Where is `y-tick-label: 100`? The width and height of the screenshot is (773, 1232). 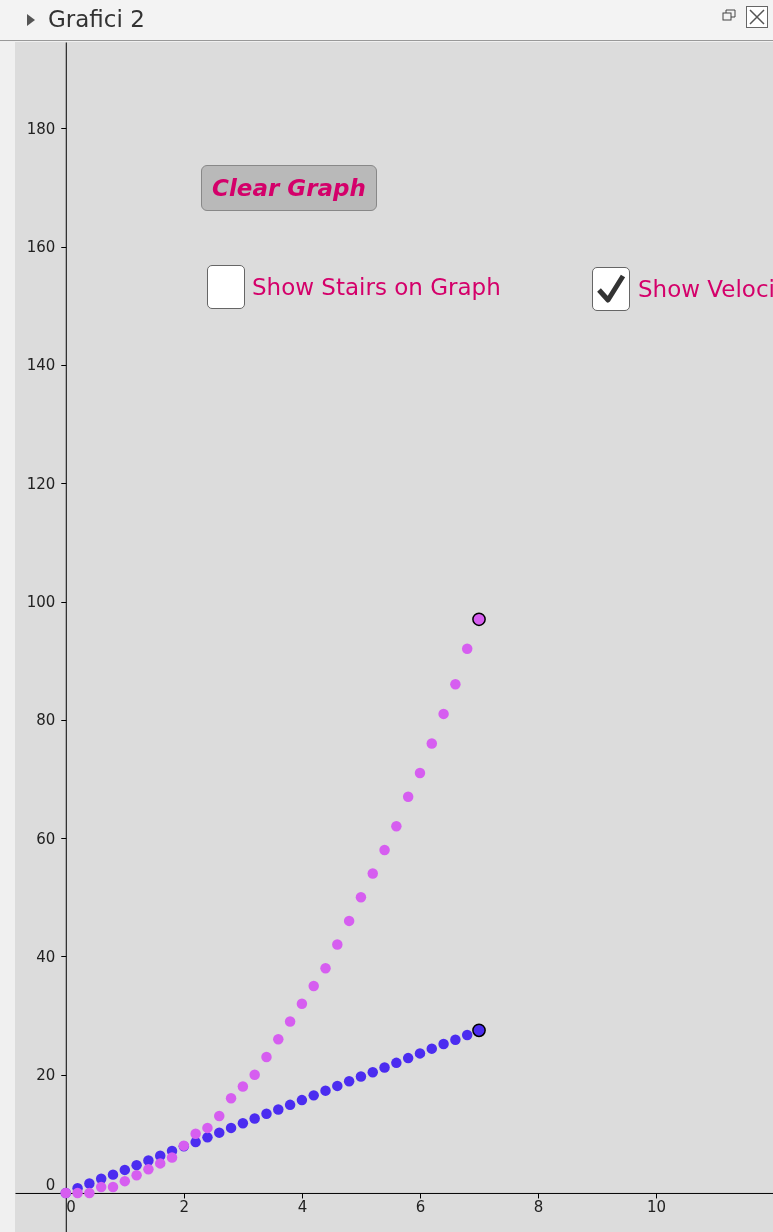 y-tick-label: 100 is located at coordinates (41, 602).